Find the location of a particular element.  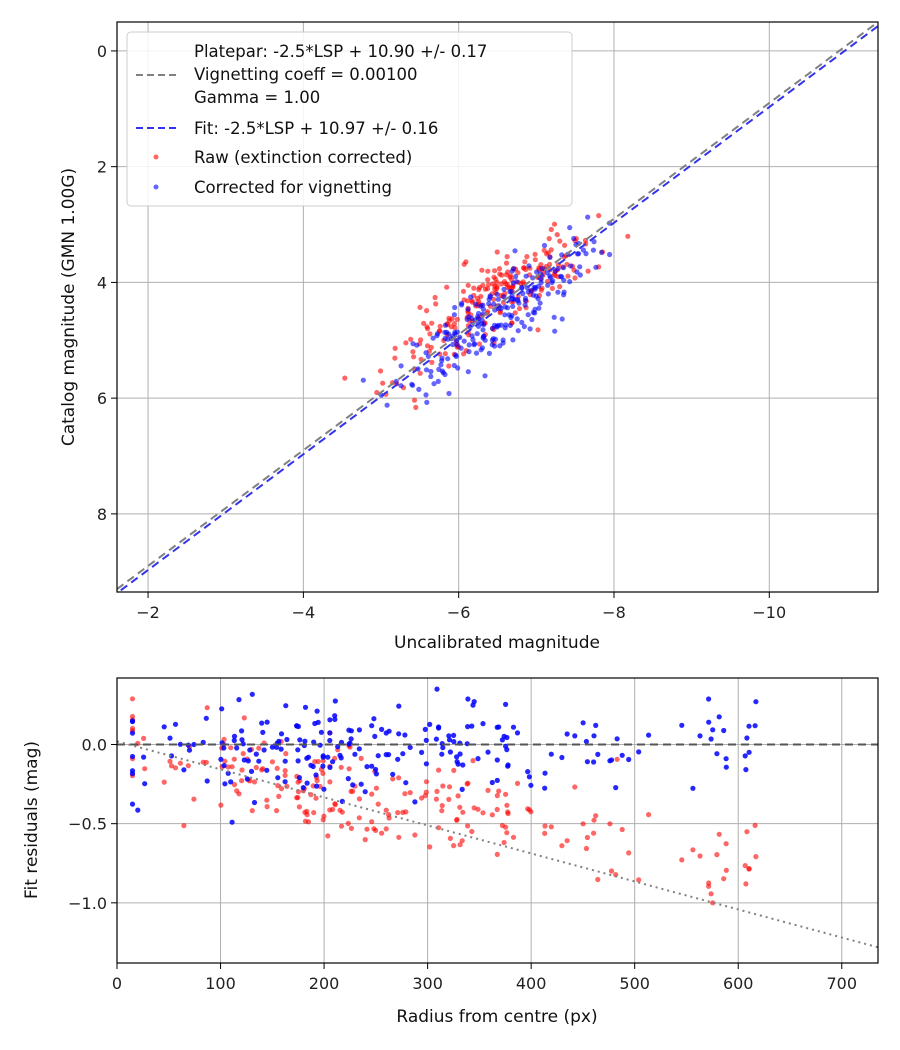

legend-raw-label: Raw (extinction corrected) is located at coordinates (303, 157).